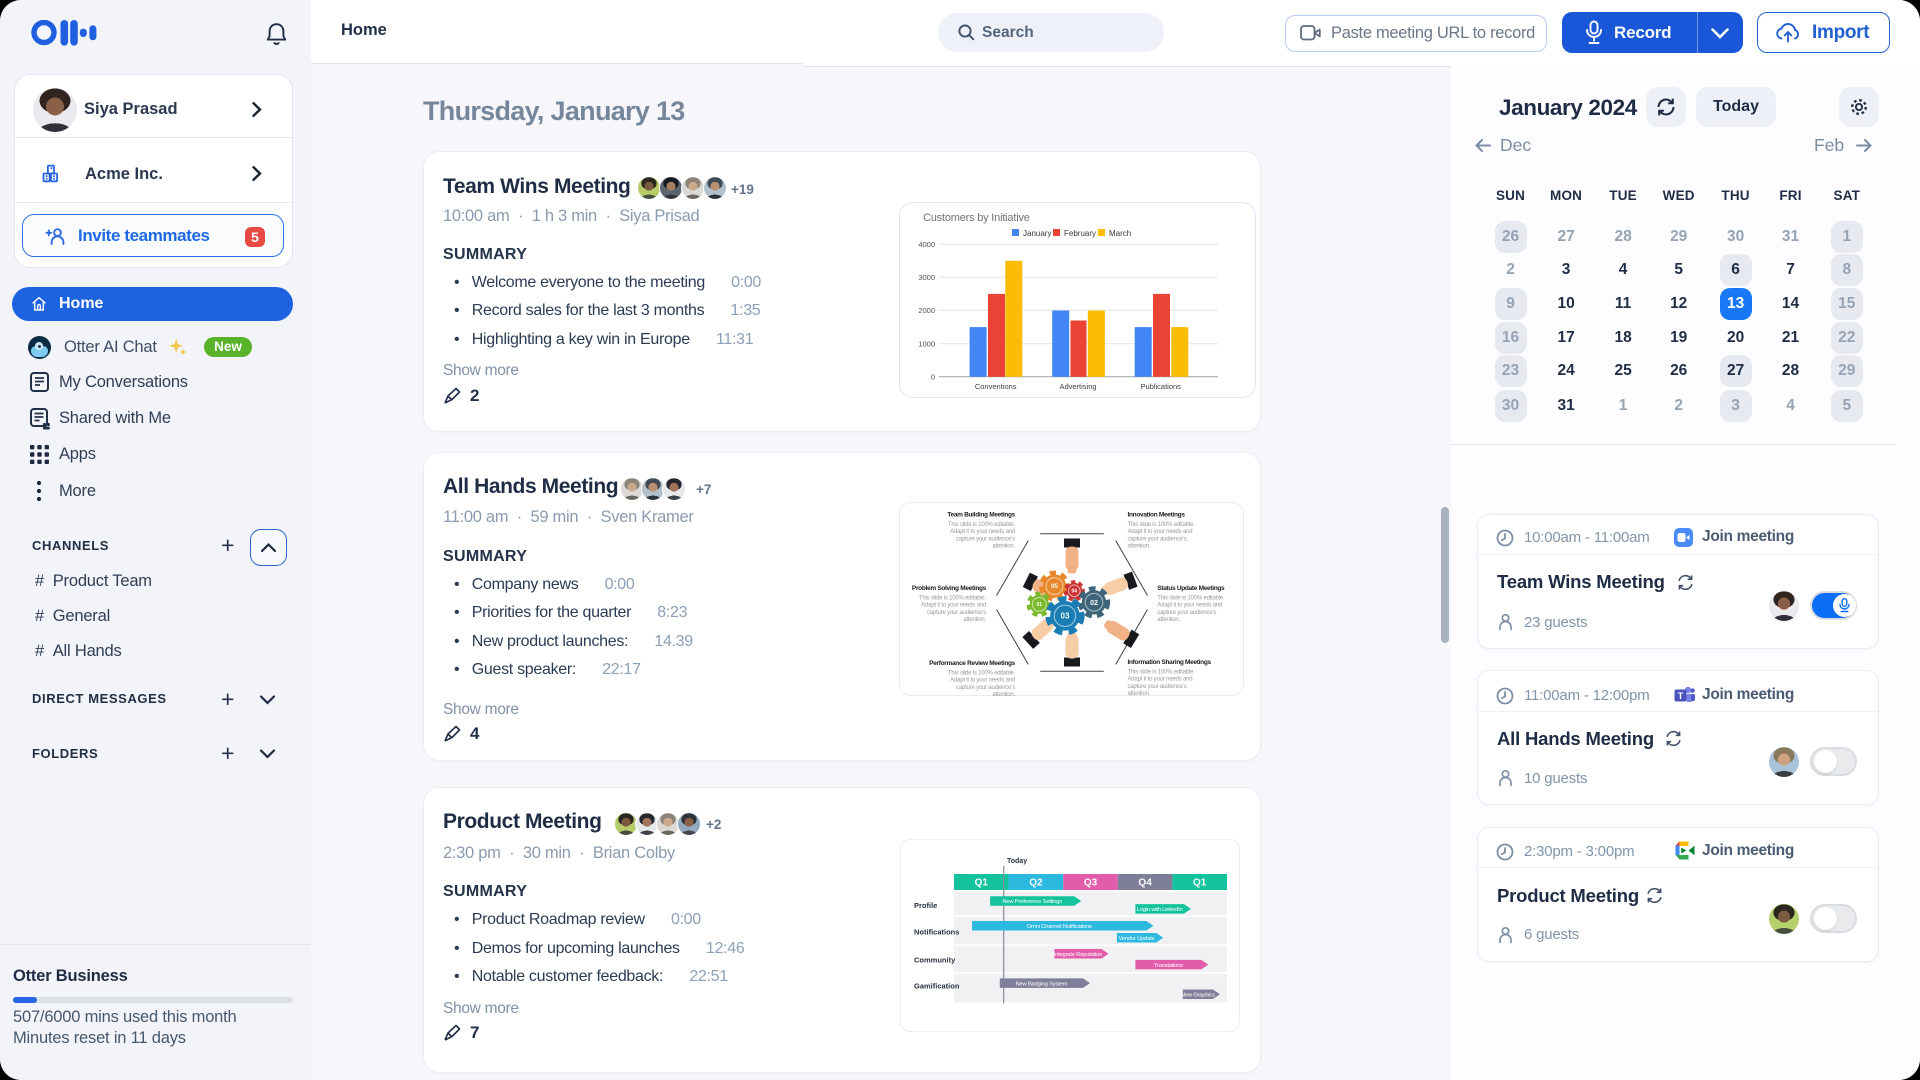  What do you see at coordinates (1198, 996) in the screenshot?
I see `svg-text: New Graphics` at bounding box center [1198, 996].